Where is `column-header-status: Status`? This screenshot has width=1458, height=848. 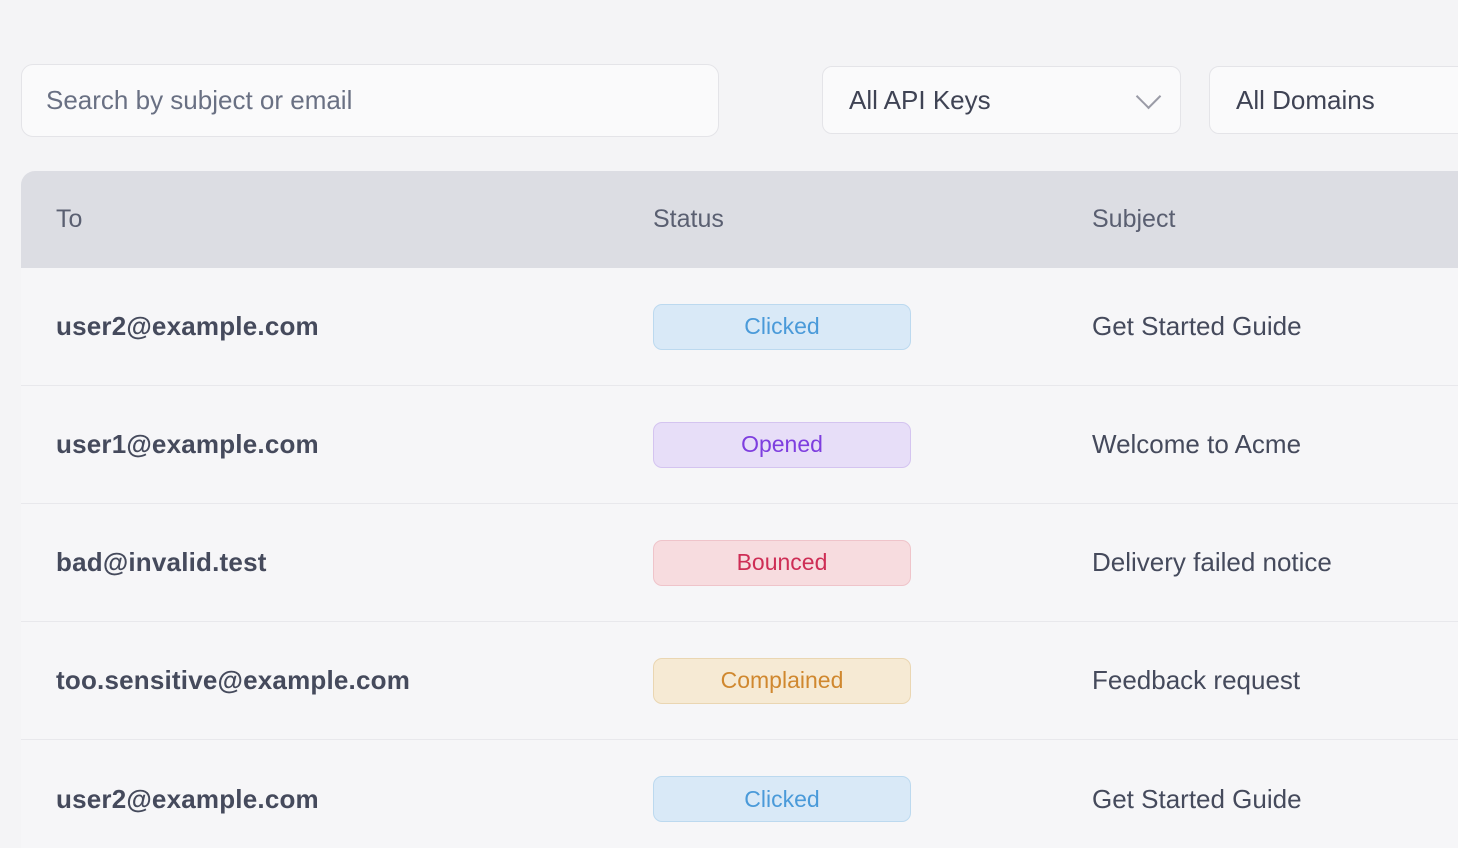
column-header-status: Status is located at coordinates (688, 219).